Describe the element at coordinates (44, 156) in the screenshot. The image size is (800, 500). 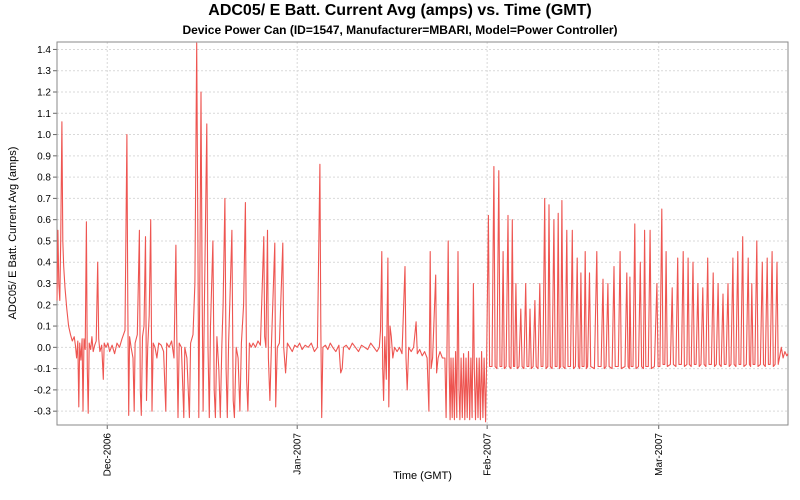
I see `y-tick-label: 0.9` at that location.